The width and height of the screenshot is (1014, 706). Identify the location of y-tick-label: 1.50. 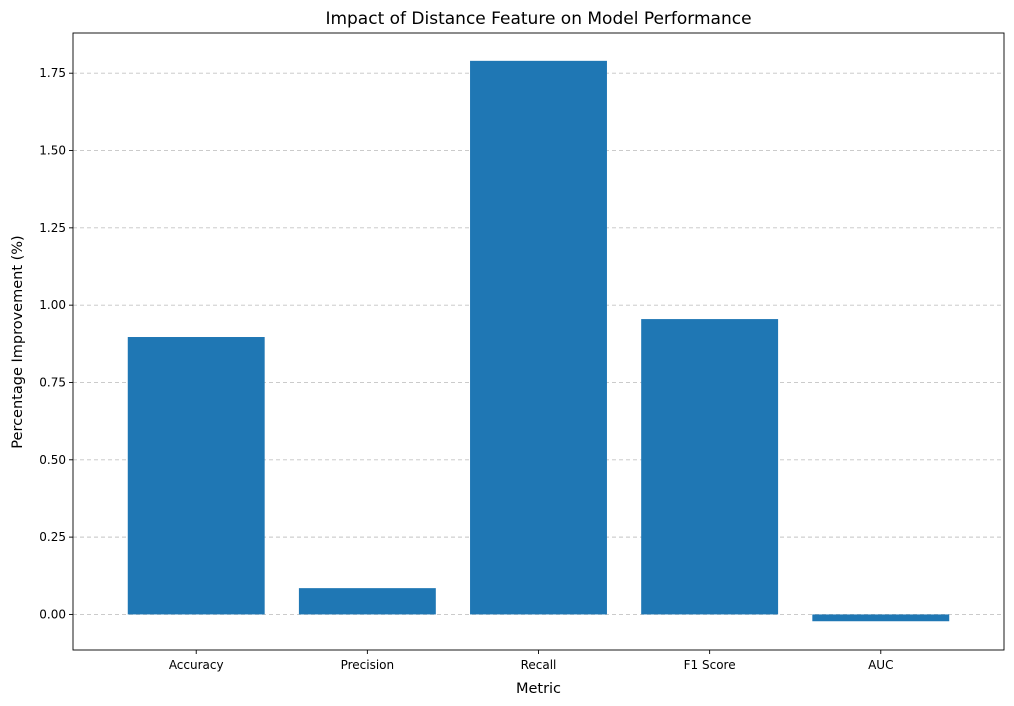
(52, 151).